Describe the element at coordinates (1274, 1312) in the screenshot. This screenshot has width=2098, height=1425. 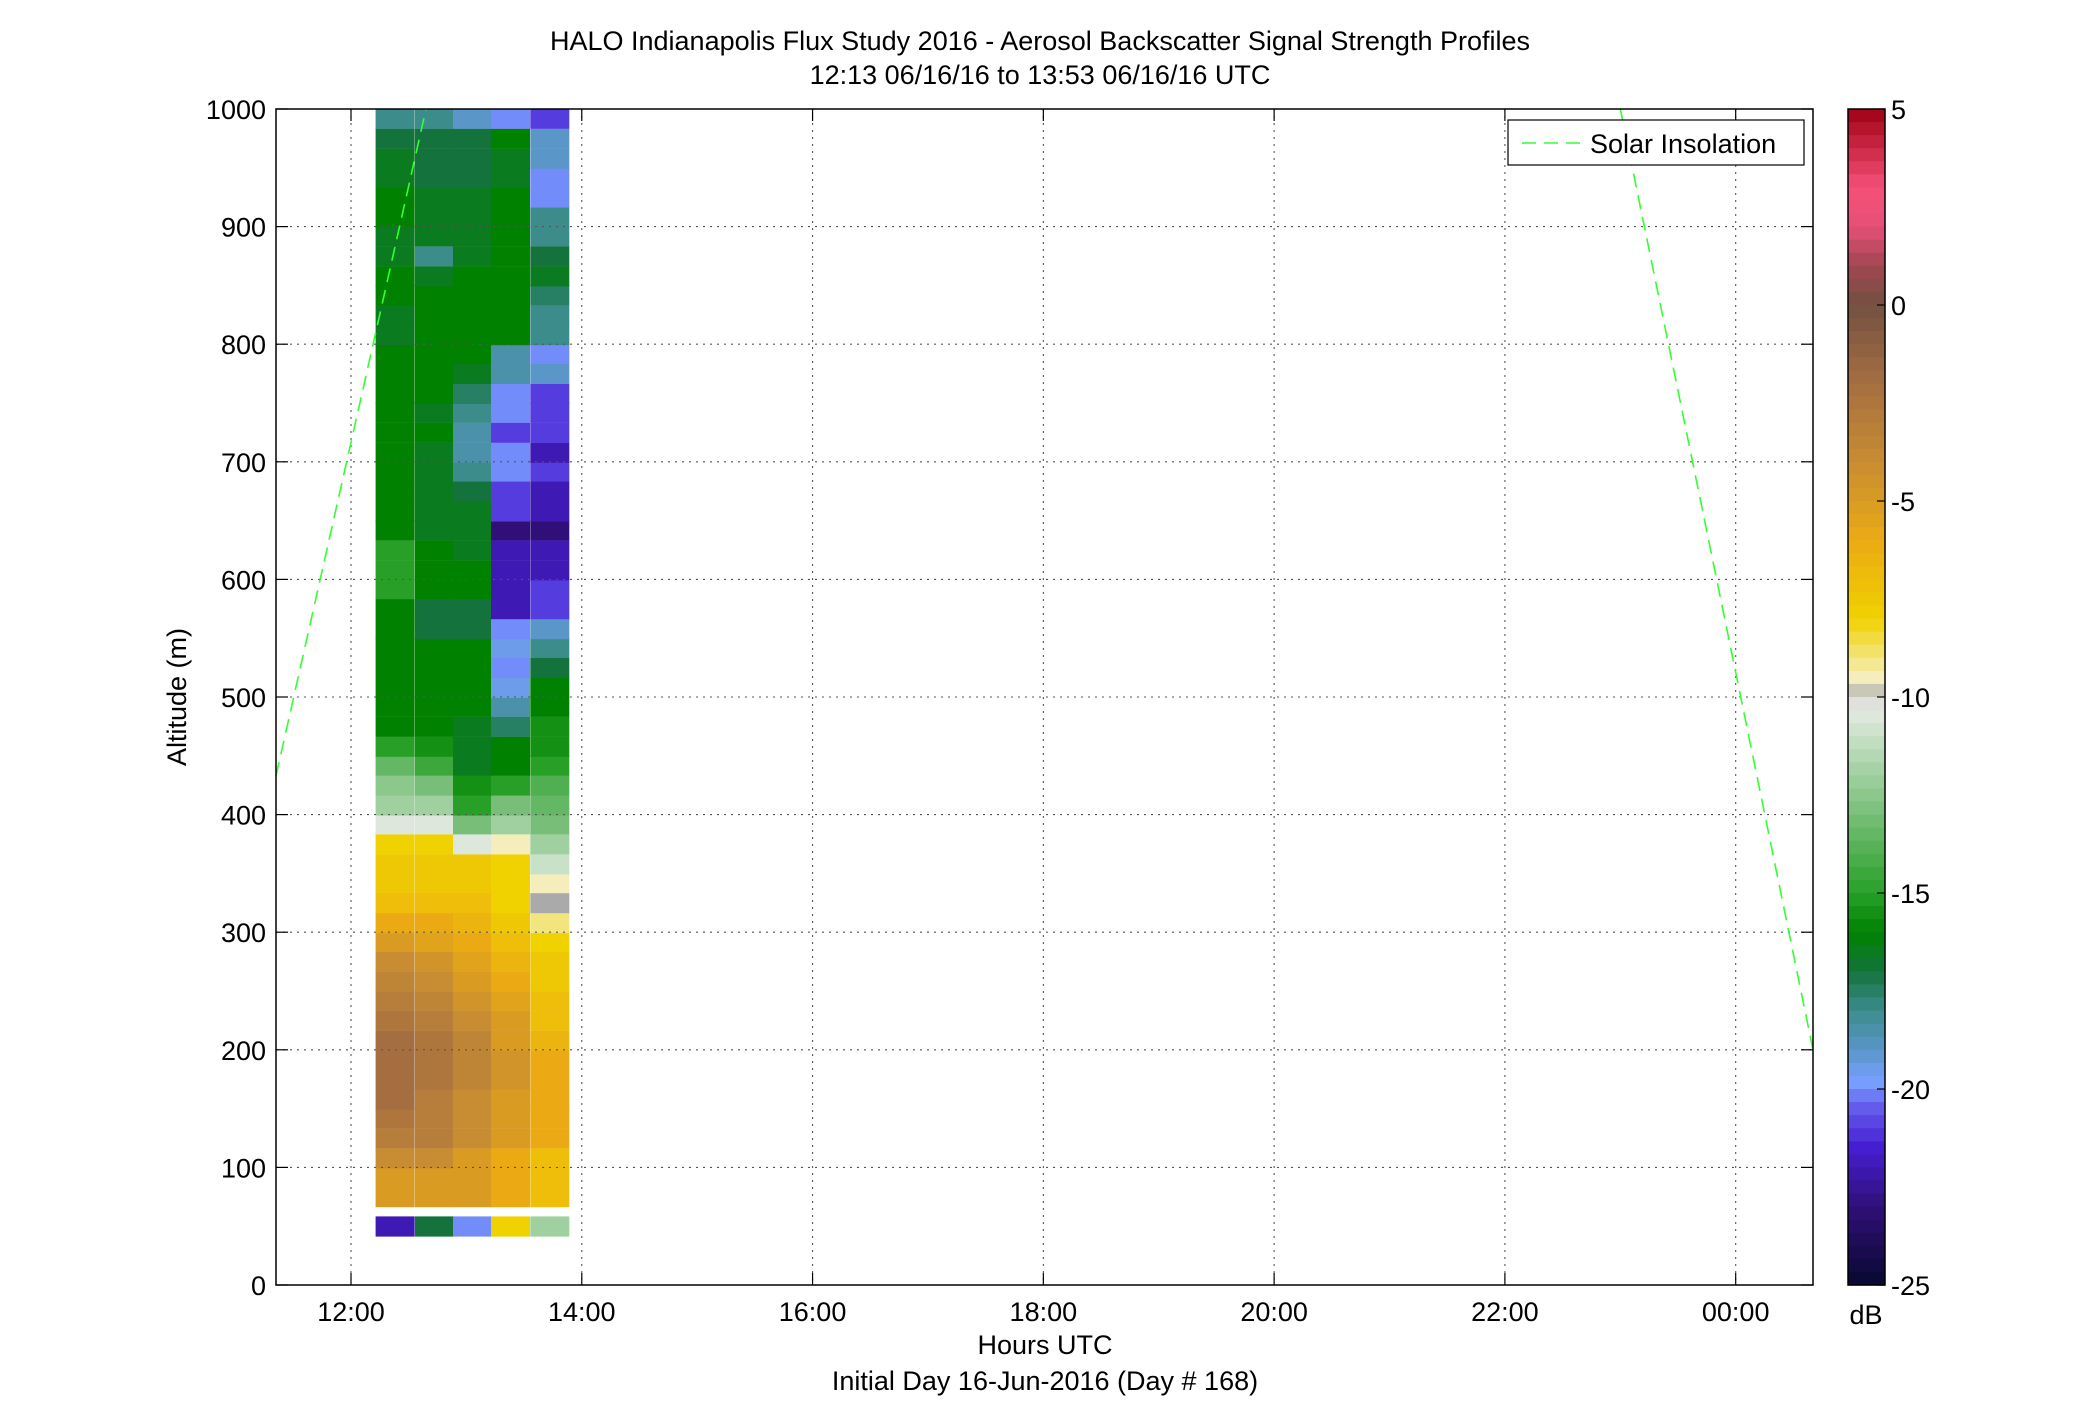
I see `x-tick-label: 20:00` at that location.